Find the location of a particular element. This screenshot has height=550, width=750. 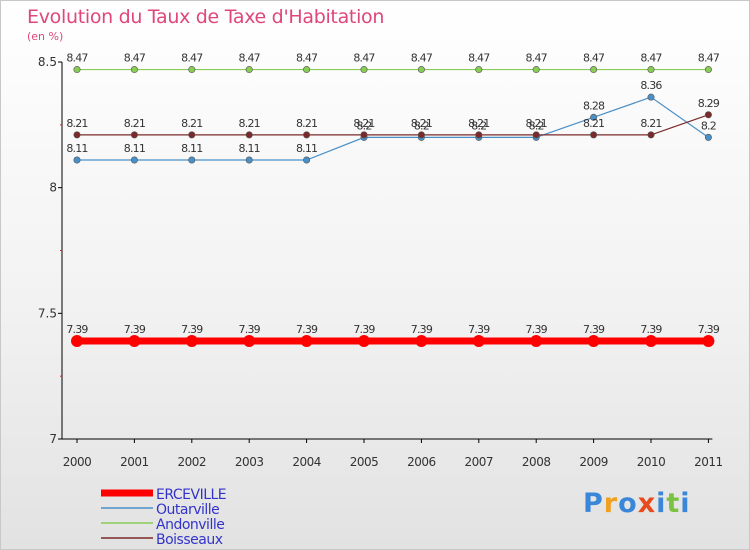

legend-label: Boisseaux is located at coordinates (189, 540).